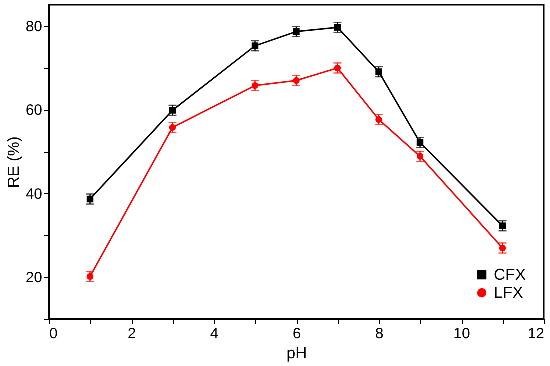  Describe the element at coordinates (297, 354) in the screenshot. I see `x-axis-title: pH` at that location.